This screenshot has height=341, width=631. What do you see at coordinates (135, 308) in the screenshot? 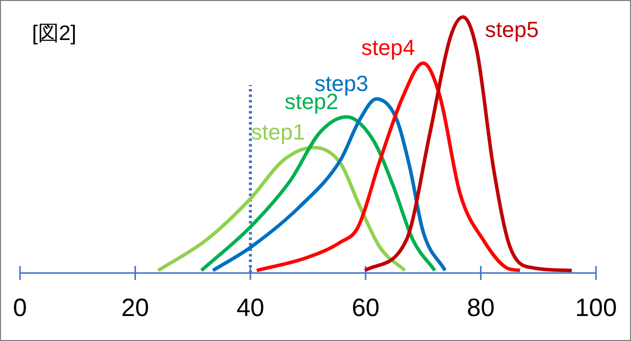
I see `x-tick-label: 20` at bounding box center [135, 308].